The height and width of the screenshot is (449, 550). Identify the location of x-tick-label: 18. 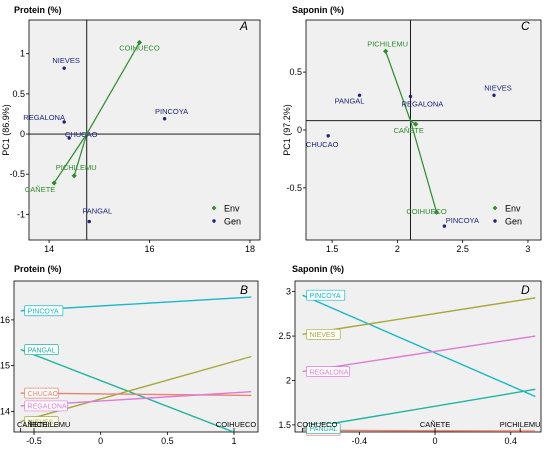
(250, 249).